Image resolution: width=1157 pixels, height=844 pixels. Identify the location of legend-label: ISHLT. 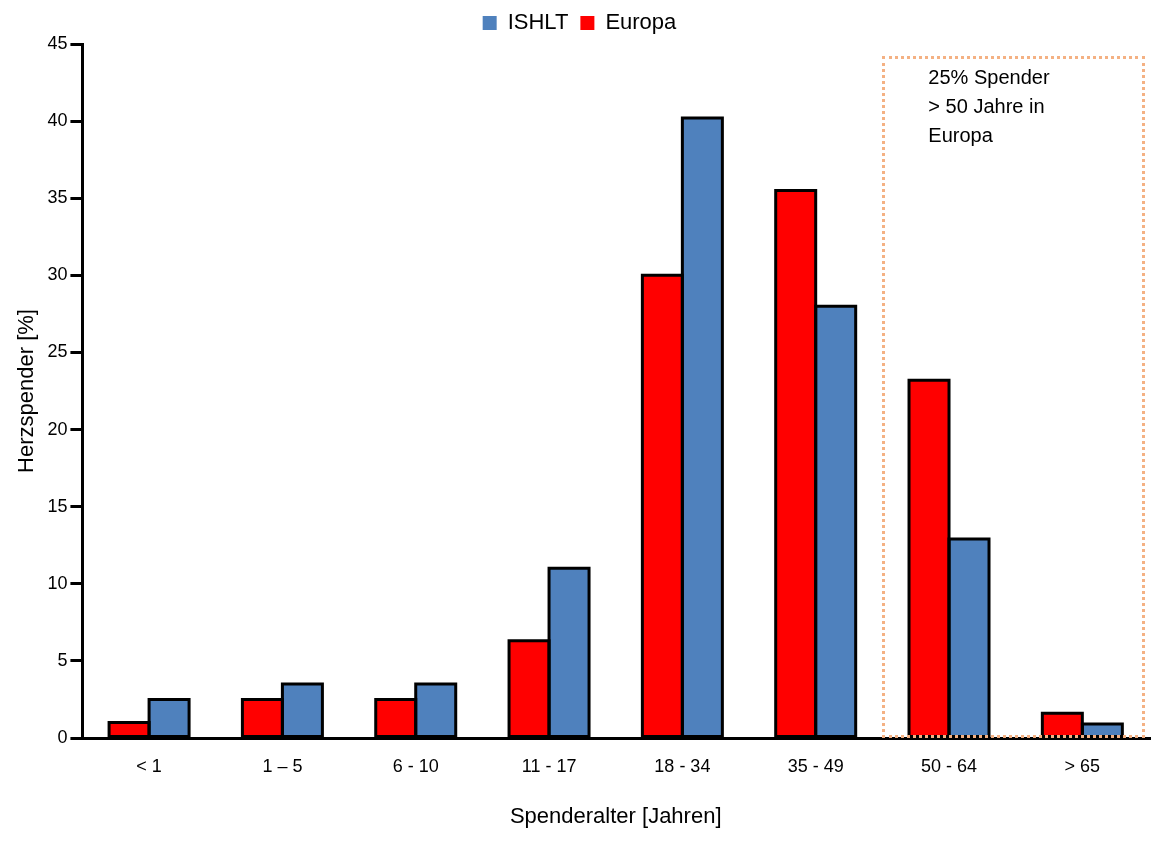
(538, 22).